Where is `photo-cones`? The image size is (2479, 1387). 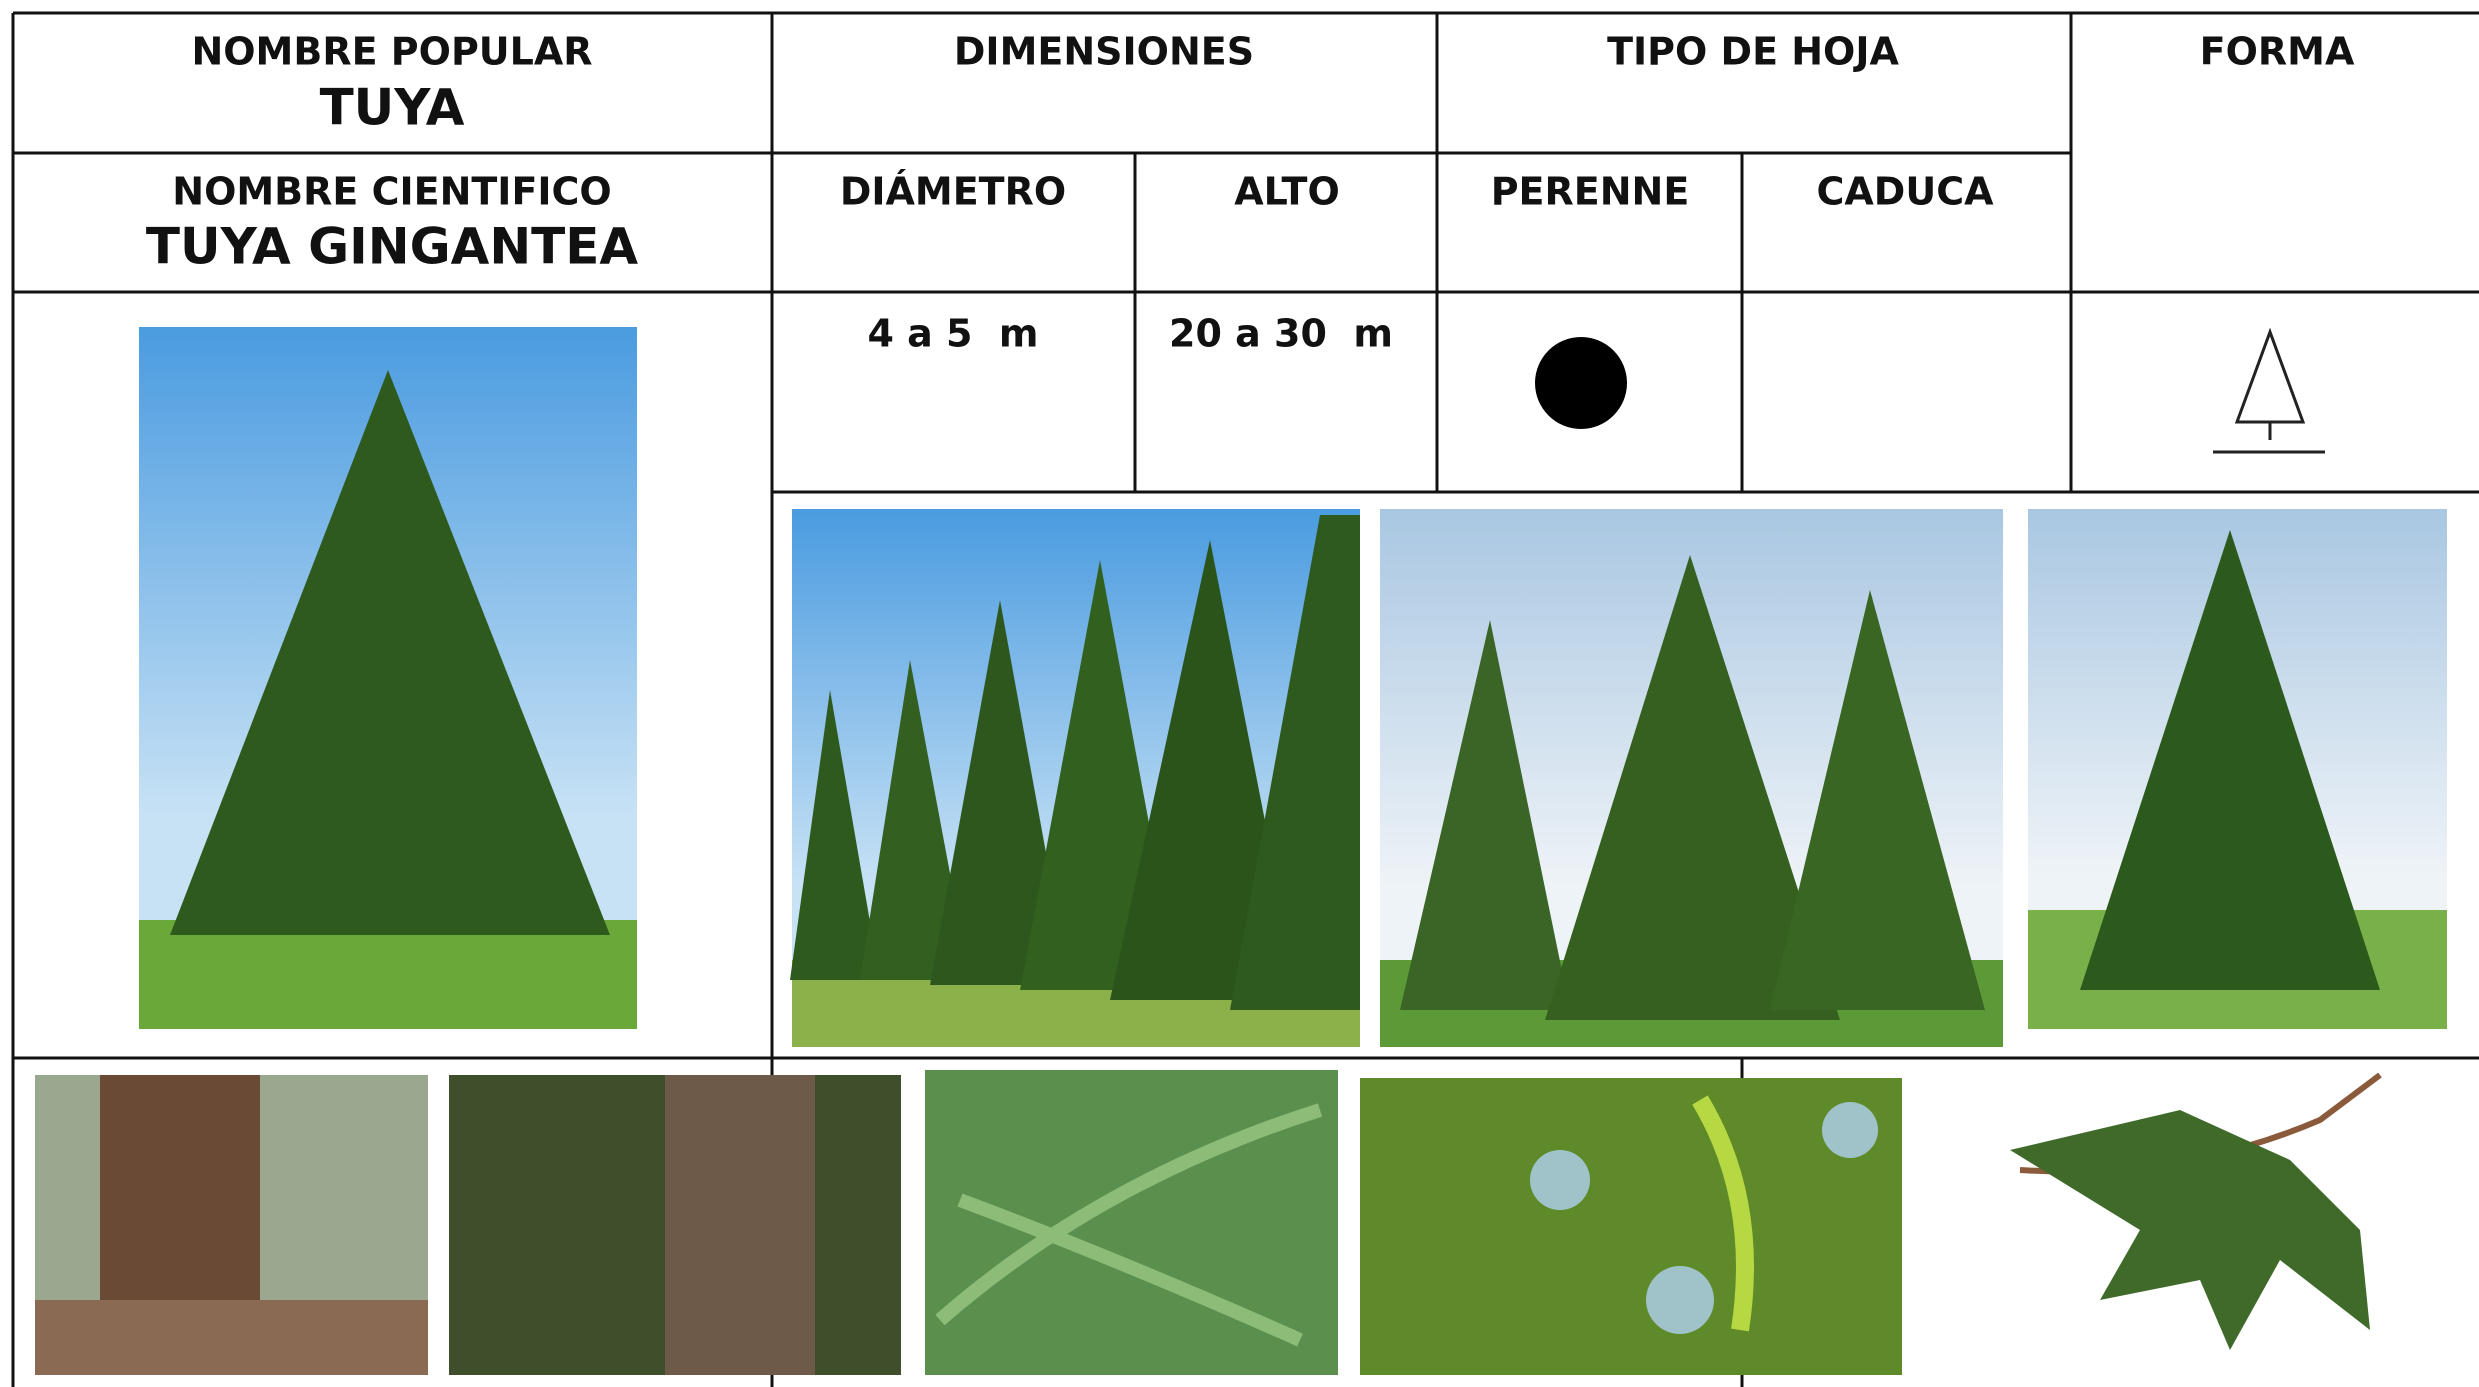 photo-cones is located at coordinates (1631, 1226).